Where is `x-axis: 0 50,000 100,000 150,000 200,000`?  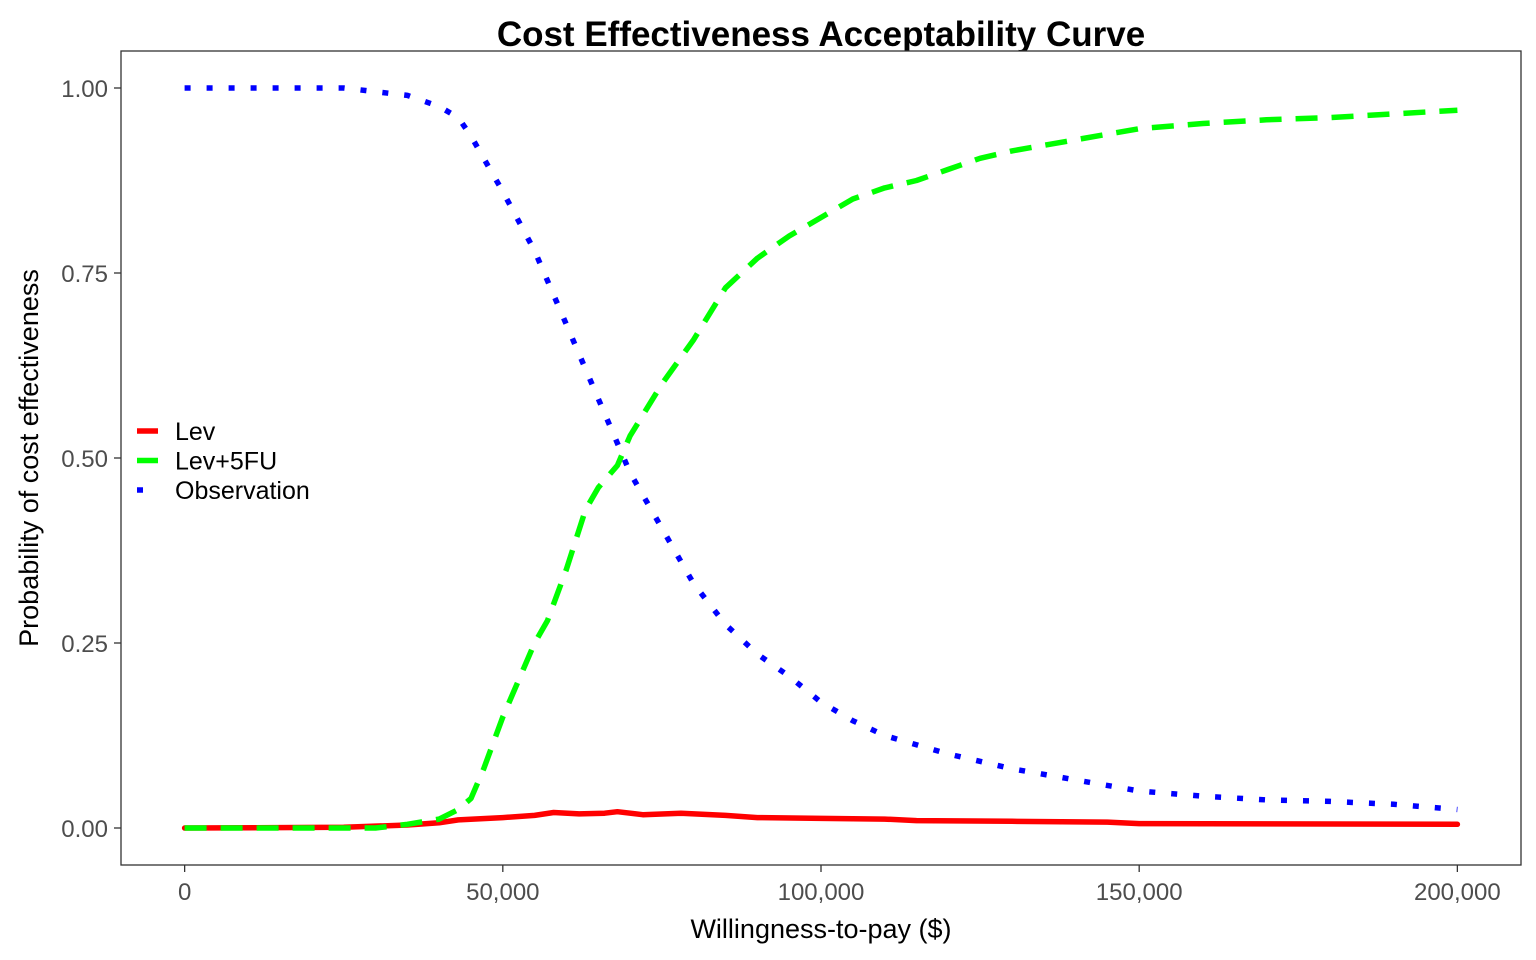 x-axis: 0 50,000 100,000 150,000 200,000 is located at coordinates (839, 885).